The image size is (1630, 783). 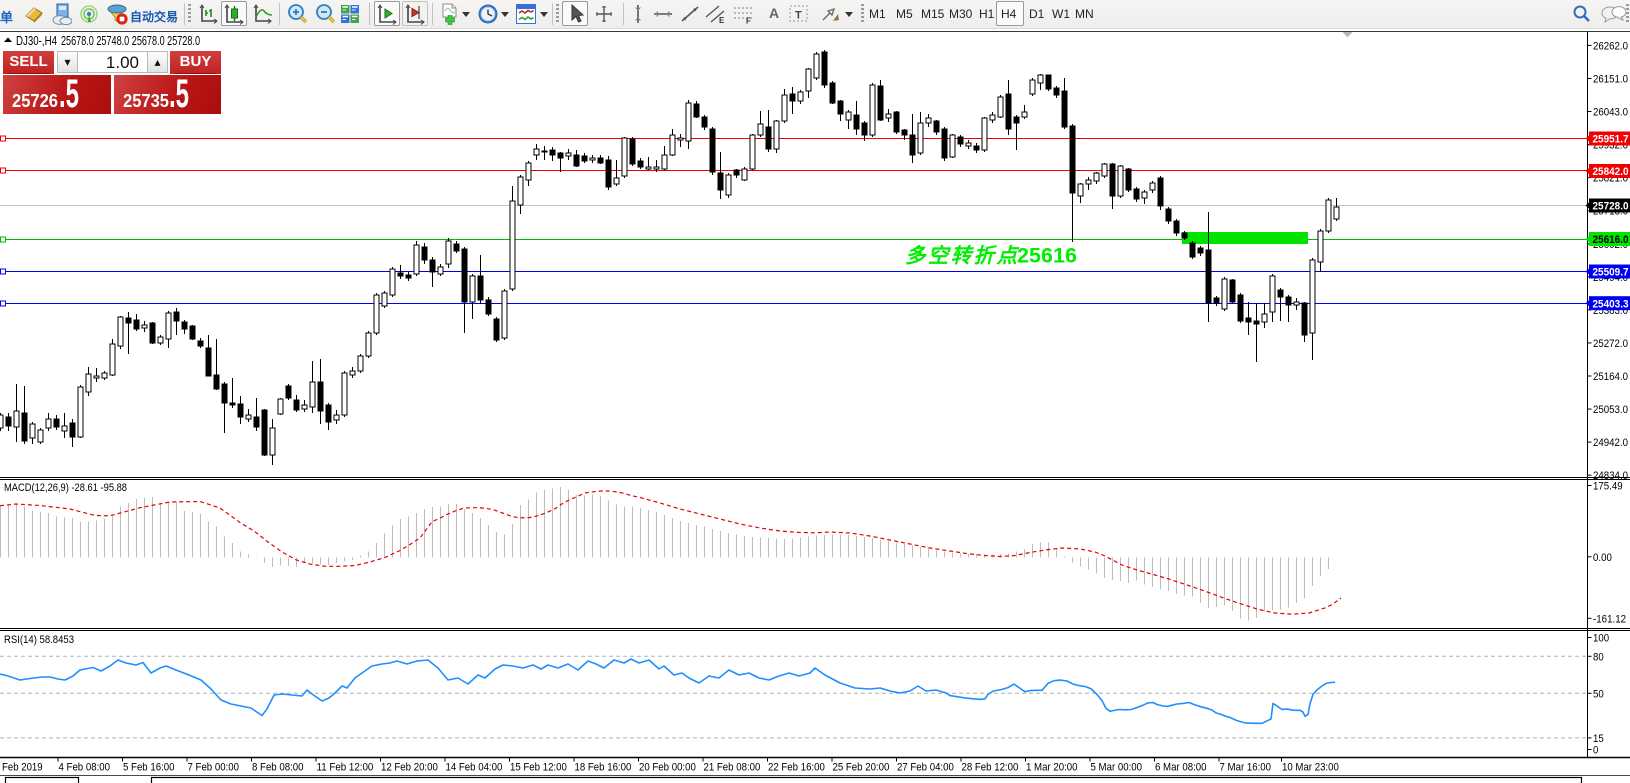 I want to click on svg-text: 12 Feb 20:00, so click(x=409, y=768).